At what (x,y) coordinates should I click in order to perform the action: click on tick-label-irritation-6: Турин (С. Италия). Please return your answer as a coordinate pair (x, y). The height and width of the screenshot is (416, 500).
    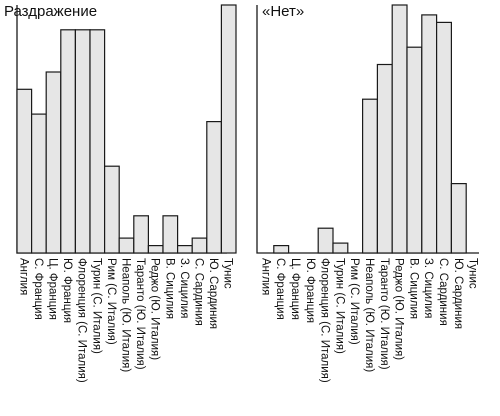
    Looking at the image, I should click on (96, 306).